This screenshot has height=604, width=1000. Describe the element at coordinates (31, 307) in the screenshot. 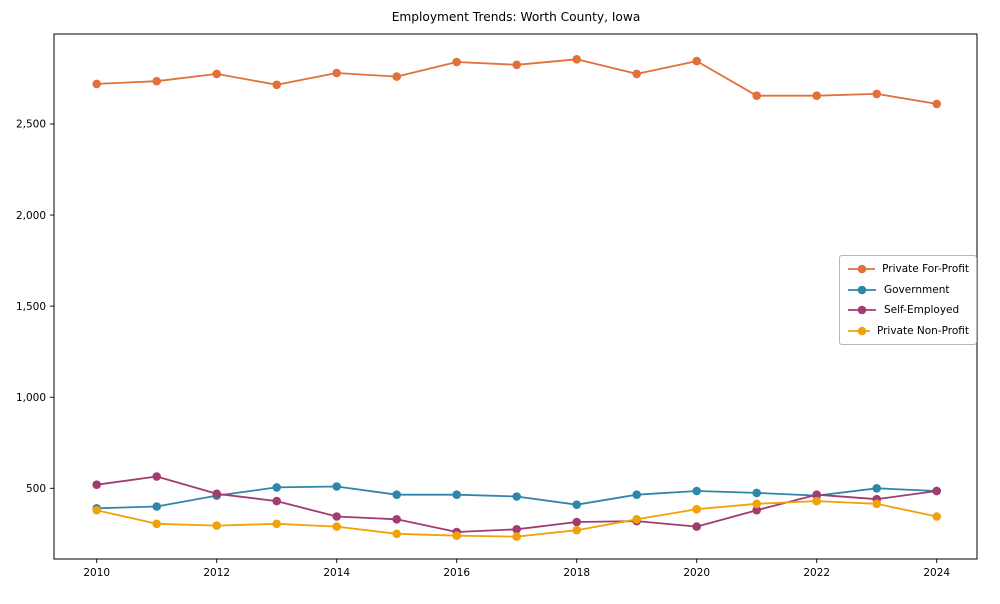

I see `y-tick-label: 1,500` at that location.